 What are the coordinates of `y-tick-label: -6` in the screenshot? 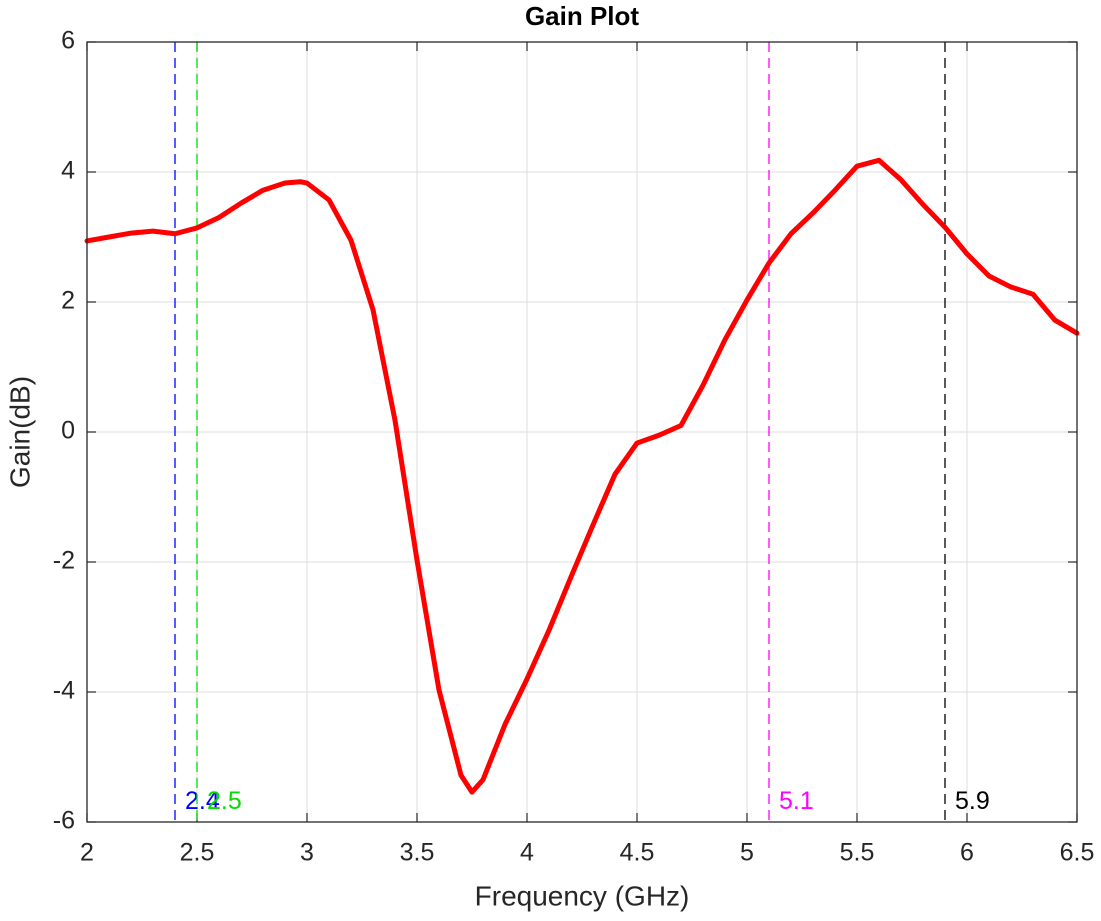 It's located at (64, 821).